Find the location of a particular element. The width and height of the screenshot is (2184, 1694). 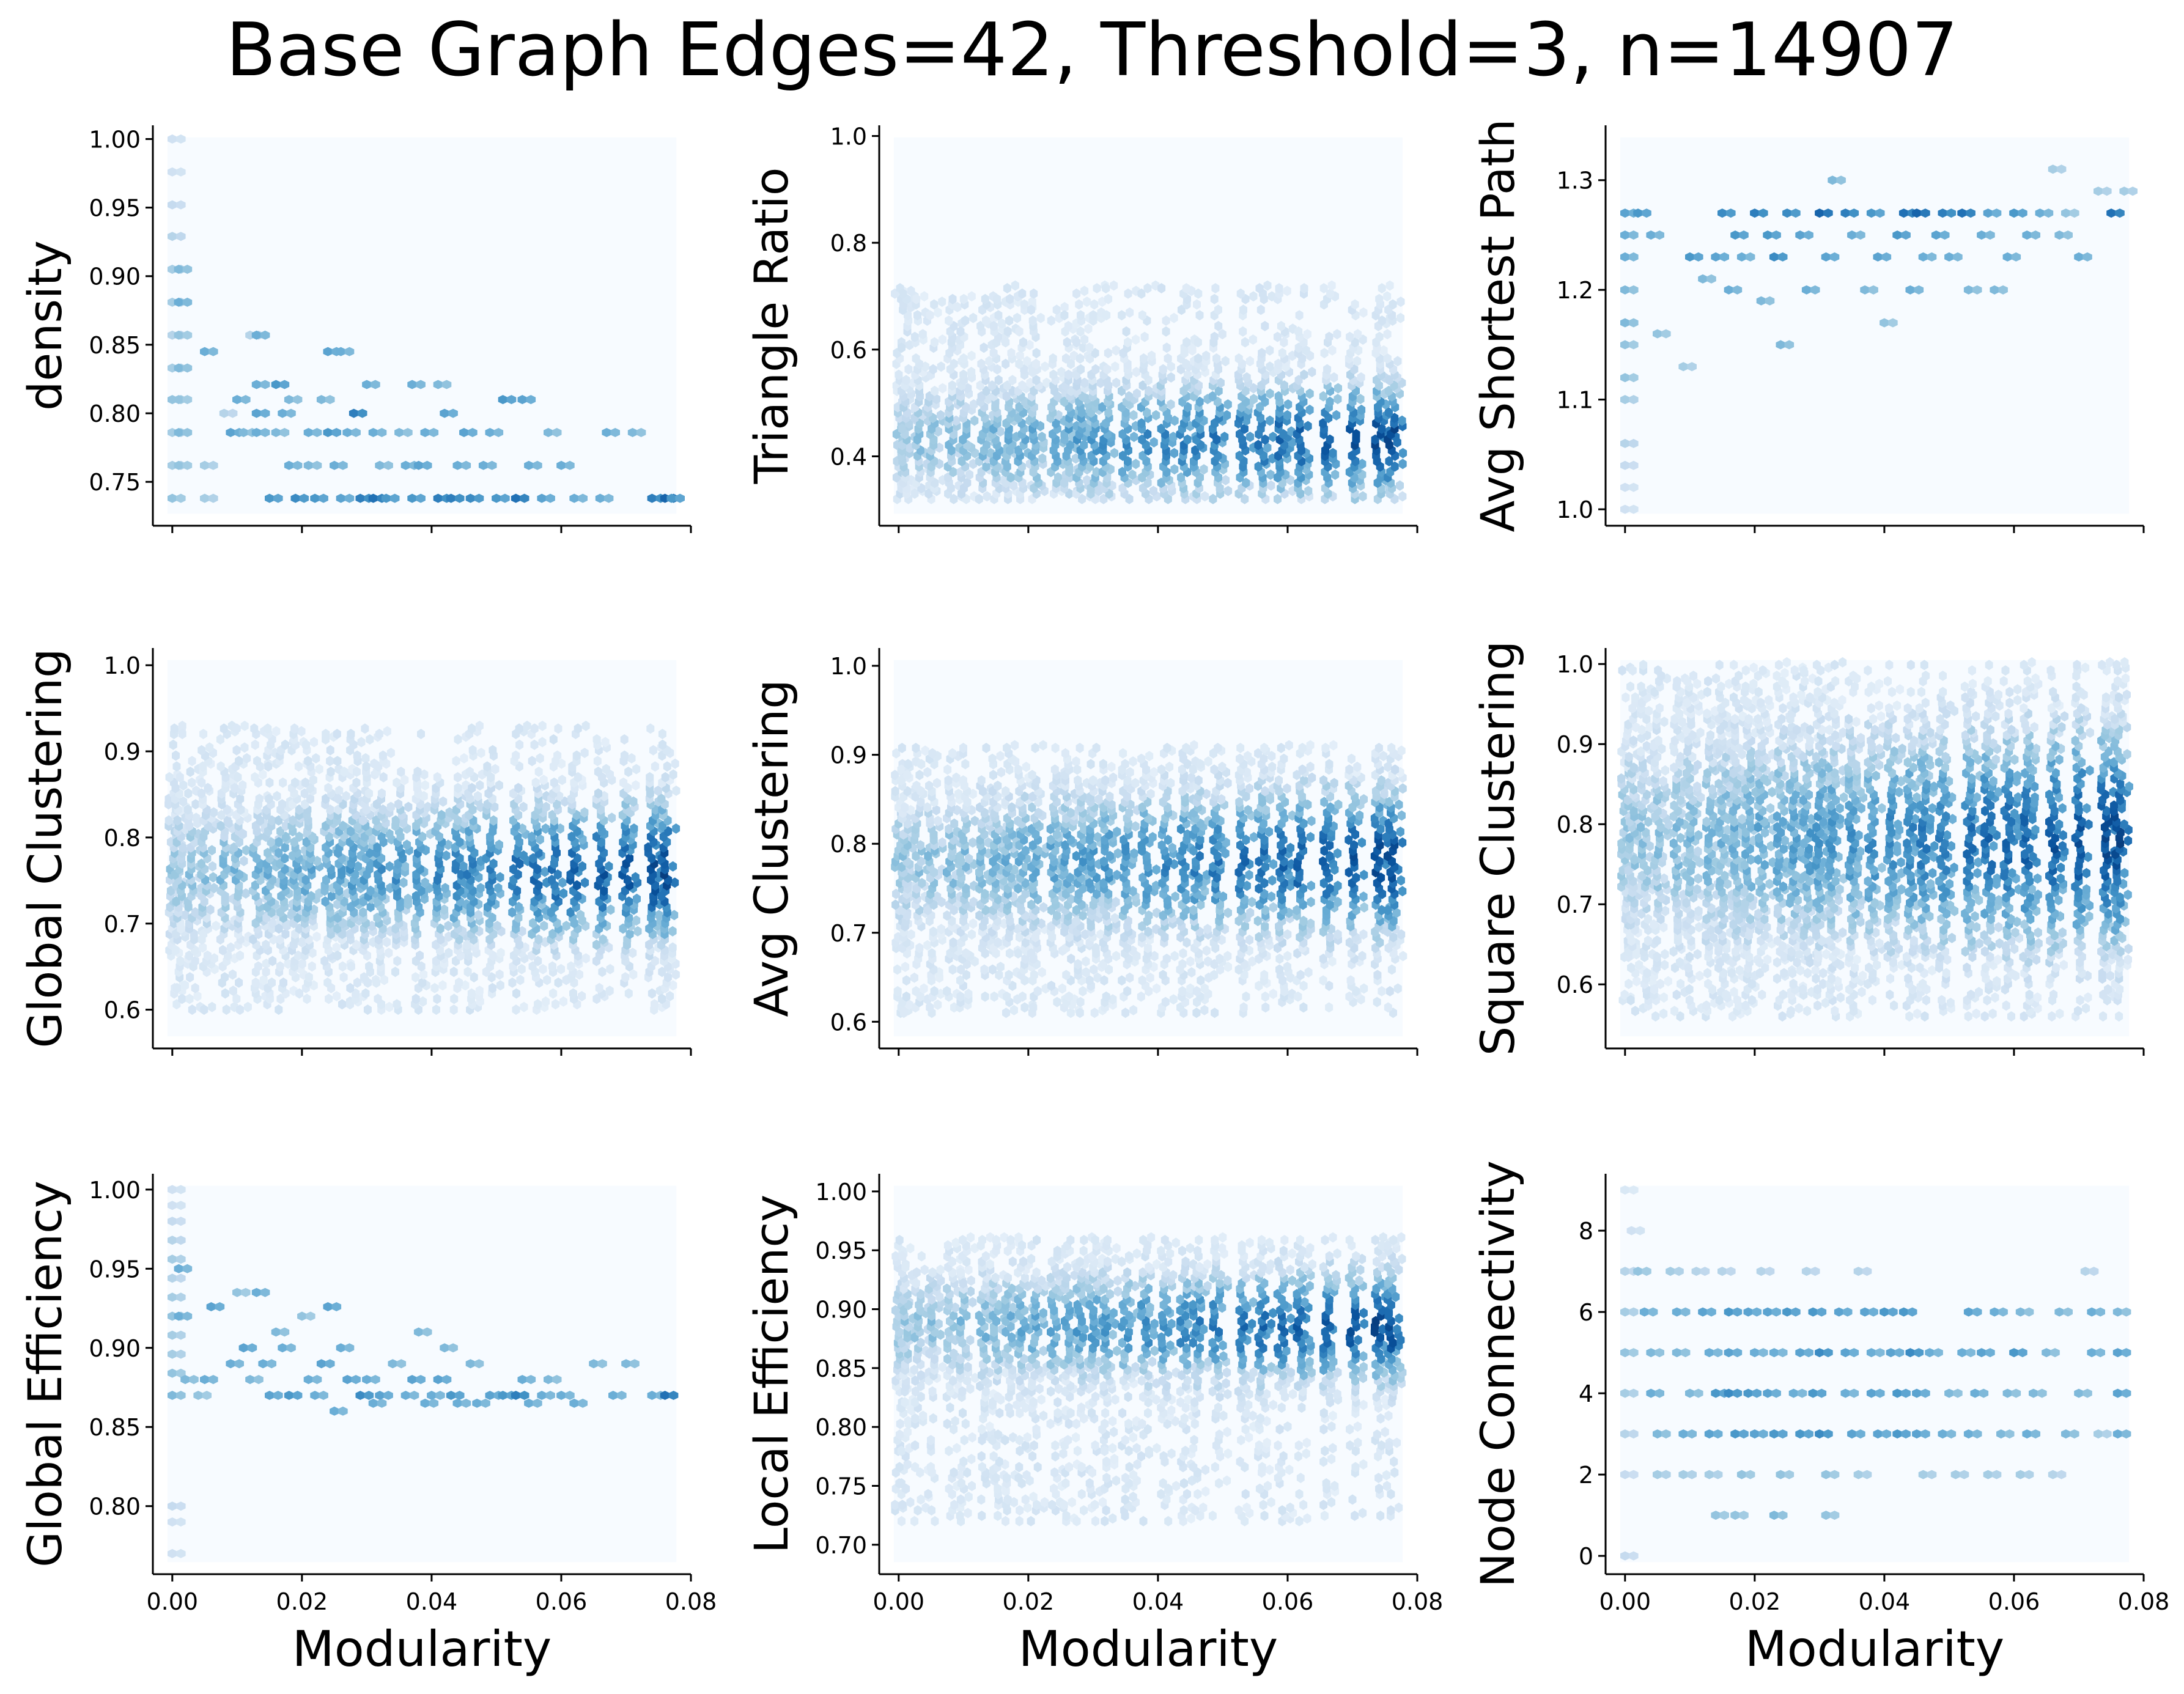

y-tick-label: 0.8 is located at coordinates (848, 243).